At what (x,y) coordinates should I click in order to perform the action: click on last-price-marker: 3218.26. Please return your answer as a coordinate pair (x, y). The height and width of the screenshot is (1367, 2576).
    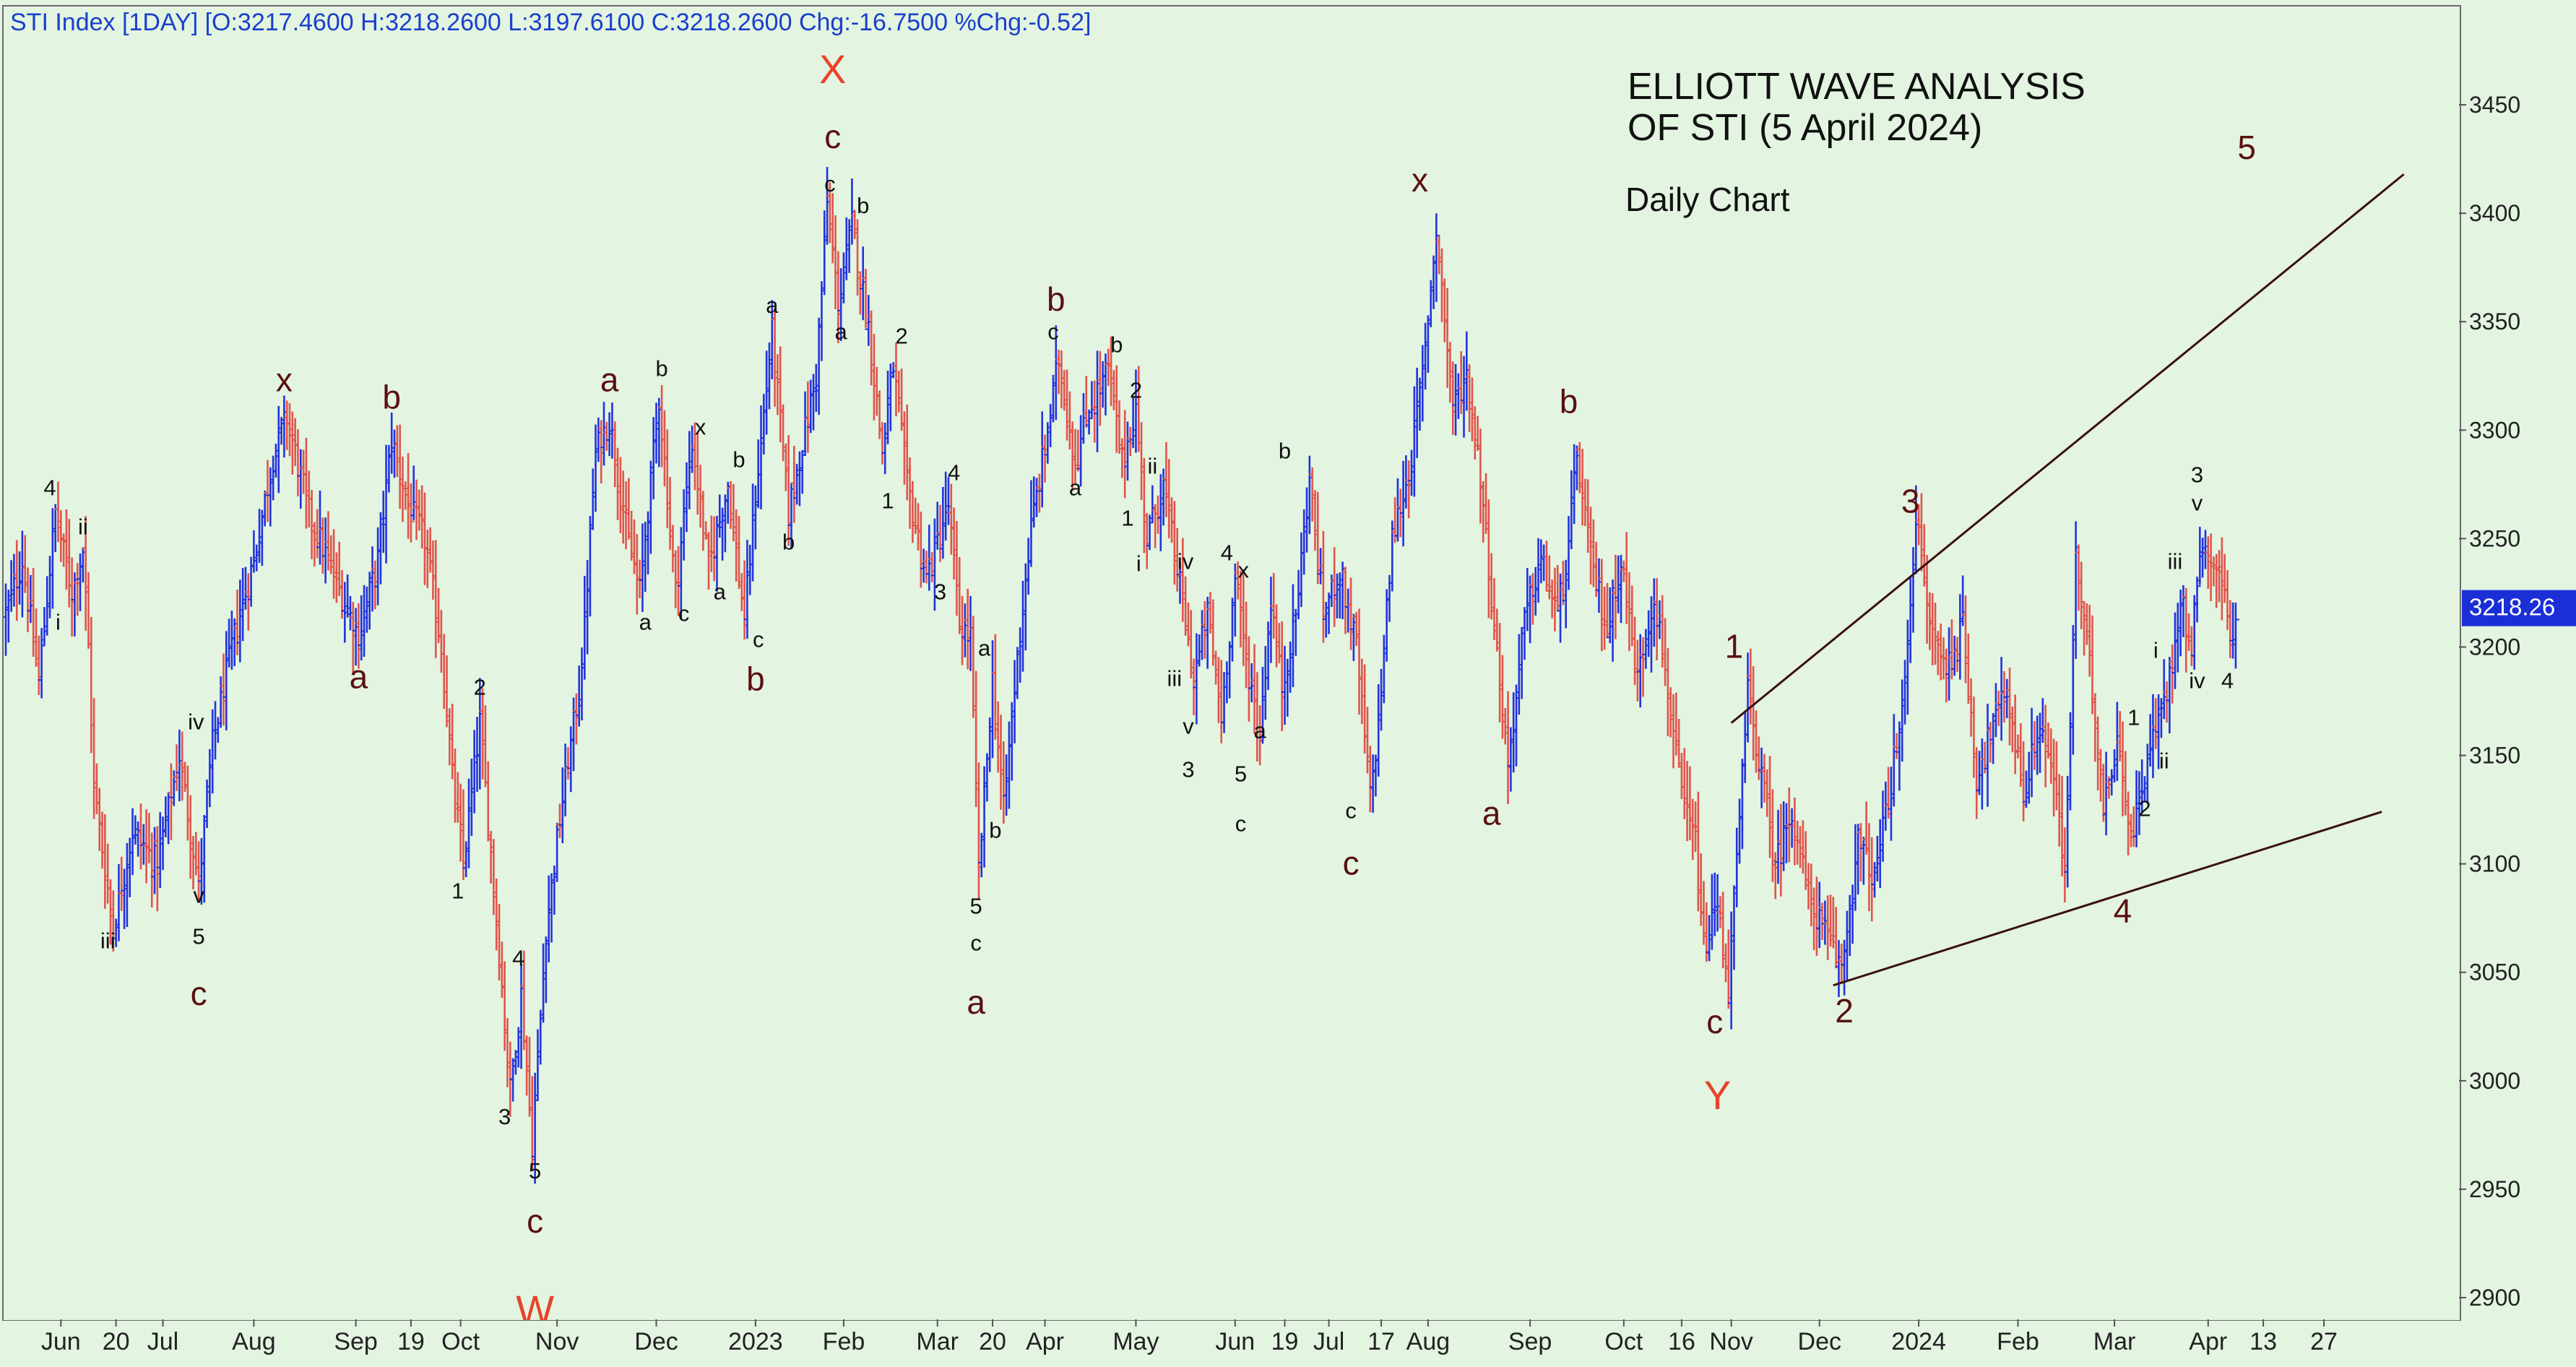
    Looking at the image, I should click on (2519, 608).